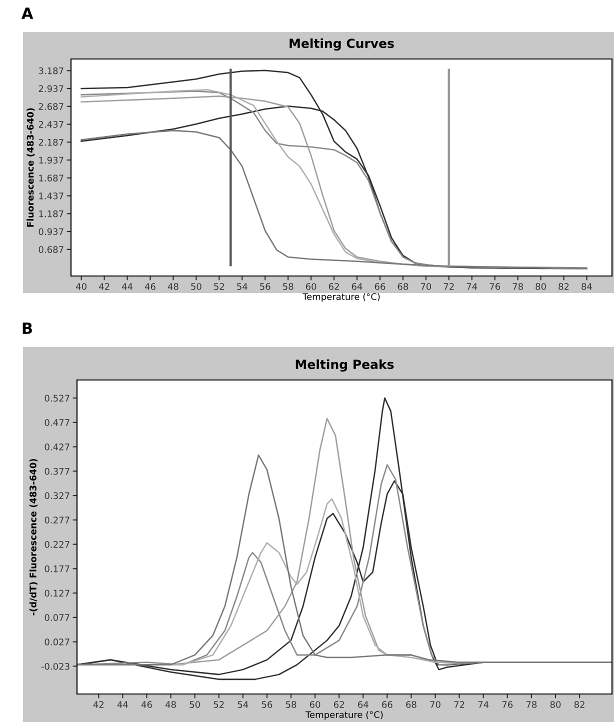 The height and width of the screenshot is (728, 614). What do you see at coordinates (51, 232) in the screenshot?
I see `y-tick-label: 0.937` at bounding box center [51, 232].